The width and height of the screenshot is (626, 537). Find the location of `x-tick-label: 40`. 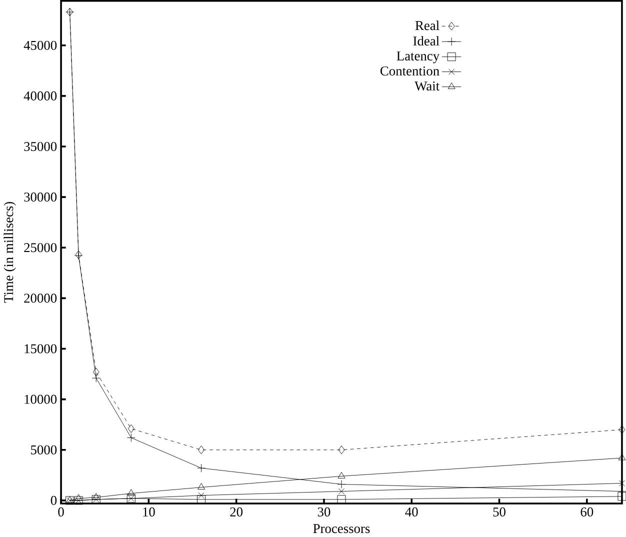

x-tick-label: 40 is located at coordinates (411, 512).